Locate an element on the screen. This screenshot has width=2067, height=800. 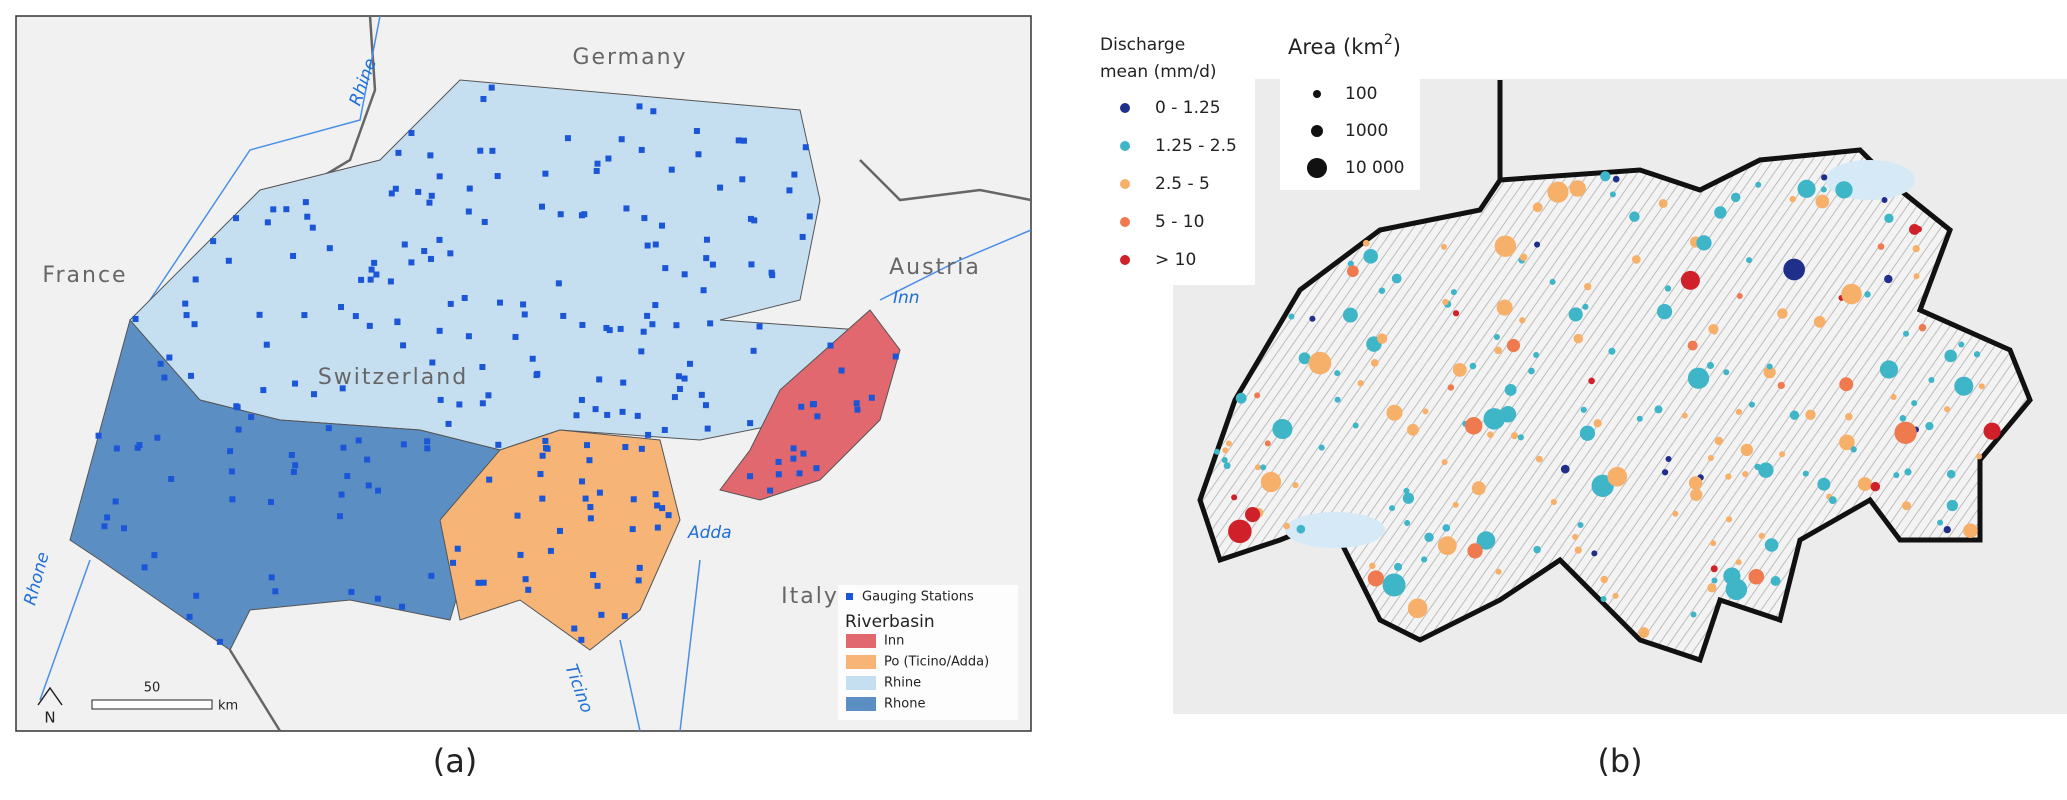
legend-label: 1.25 - 2.5 is located at coordinates (1196, 146).